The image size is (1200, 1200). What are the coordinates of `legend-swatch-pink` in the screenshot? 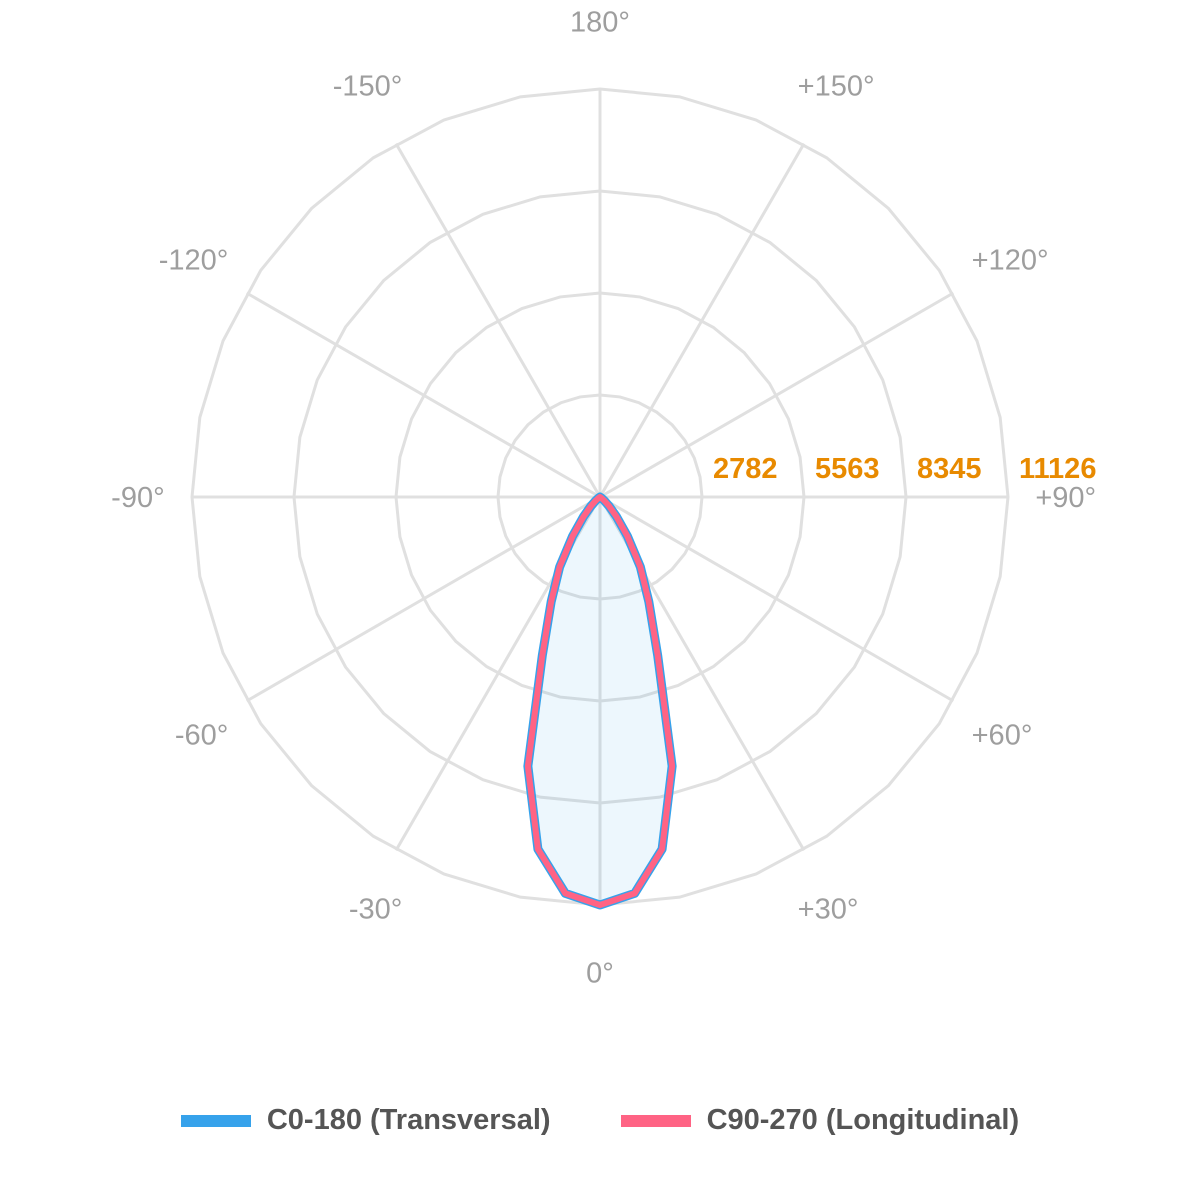 It's located at (655, 1120).